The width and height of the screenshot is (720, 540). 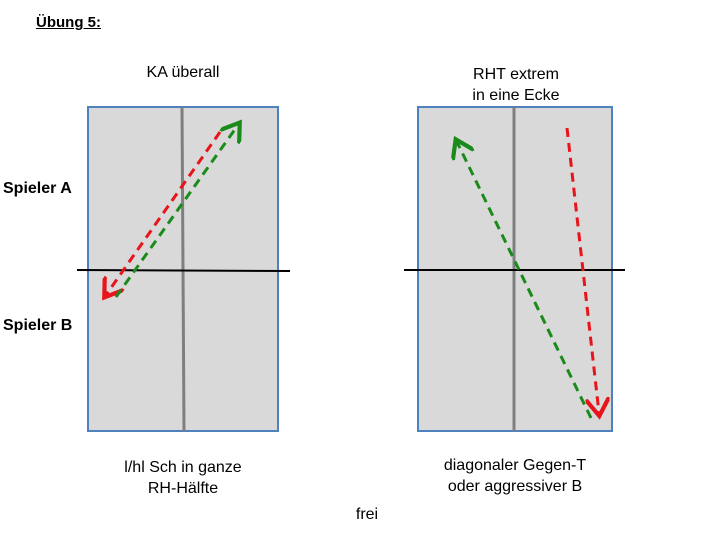 I want to click on left-court-bottom-label: l/hl Sch in ganze RH-Hälfte, so click(x=183, y=478).